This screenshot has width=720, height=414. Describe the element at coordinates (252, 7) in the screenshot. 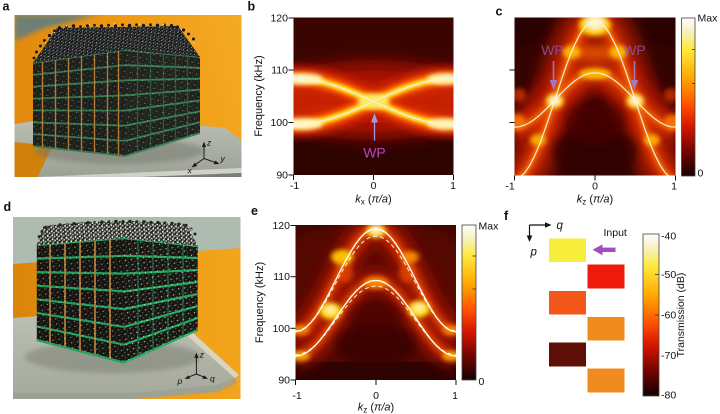

I see `svg-text: b` at that location.